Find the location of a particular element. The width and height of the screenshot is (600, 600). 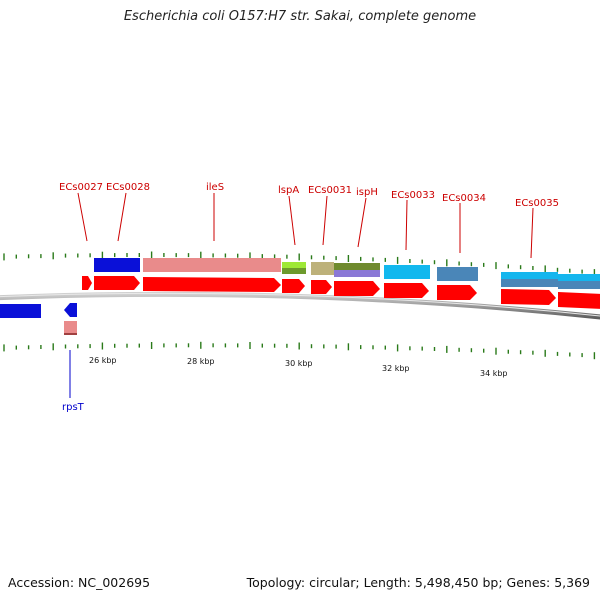

leader-ECs0027 is located at coordinates (82, 217).